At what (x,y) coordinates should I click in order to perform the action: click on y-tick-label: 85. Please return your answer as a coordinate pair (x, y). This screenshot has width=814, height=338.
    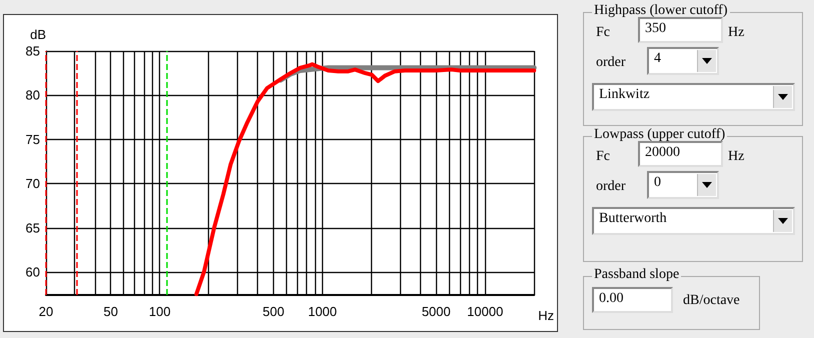
    Looking at the image, I should click on (33, 51).